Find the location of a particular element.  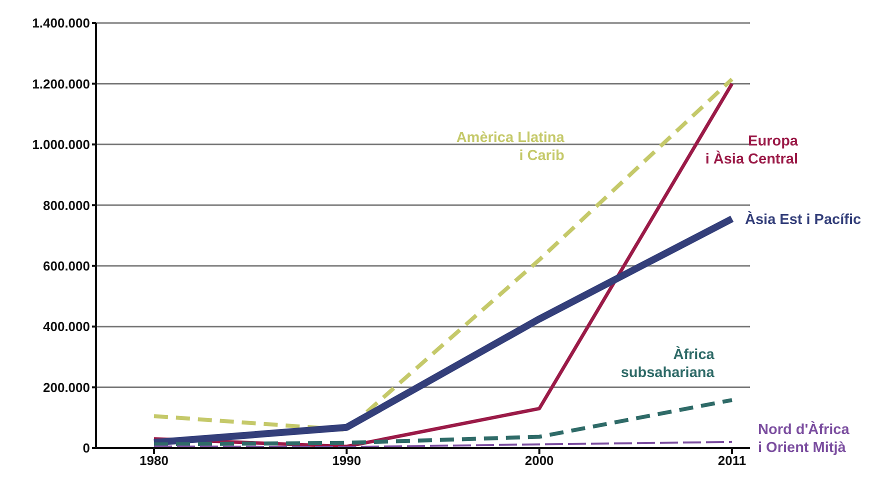

text: Amèrica Llatina i Carib is located at coordinates (511, 147).